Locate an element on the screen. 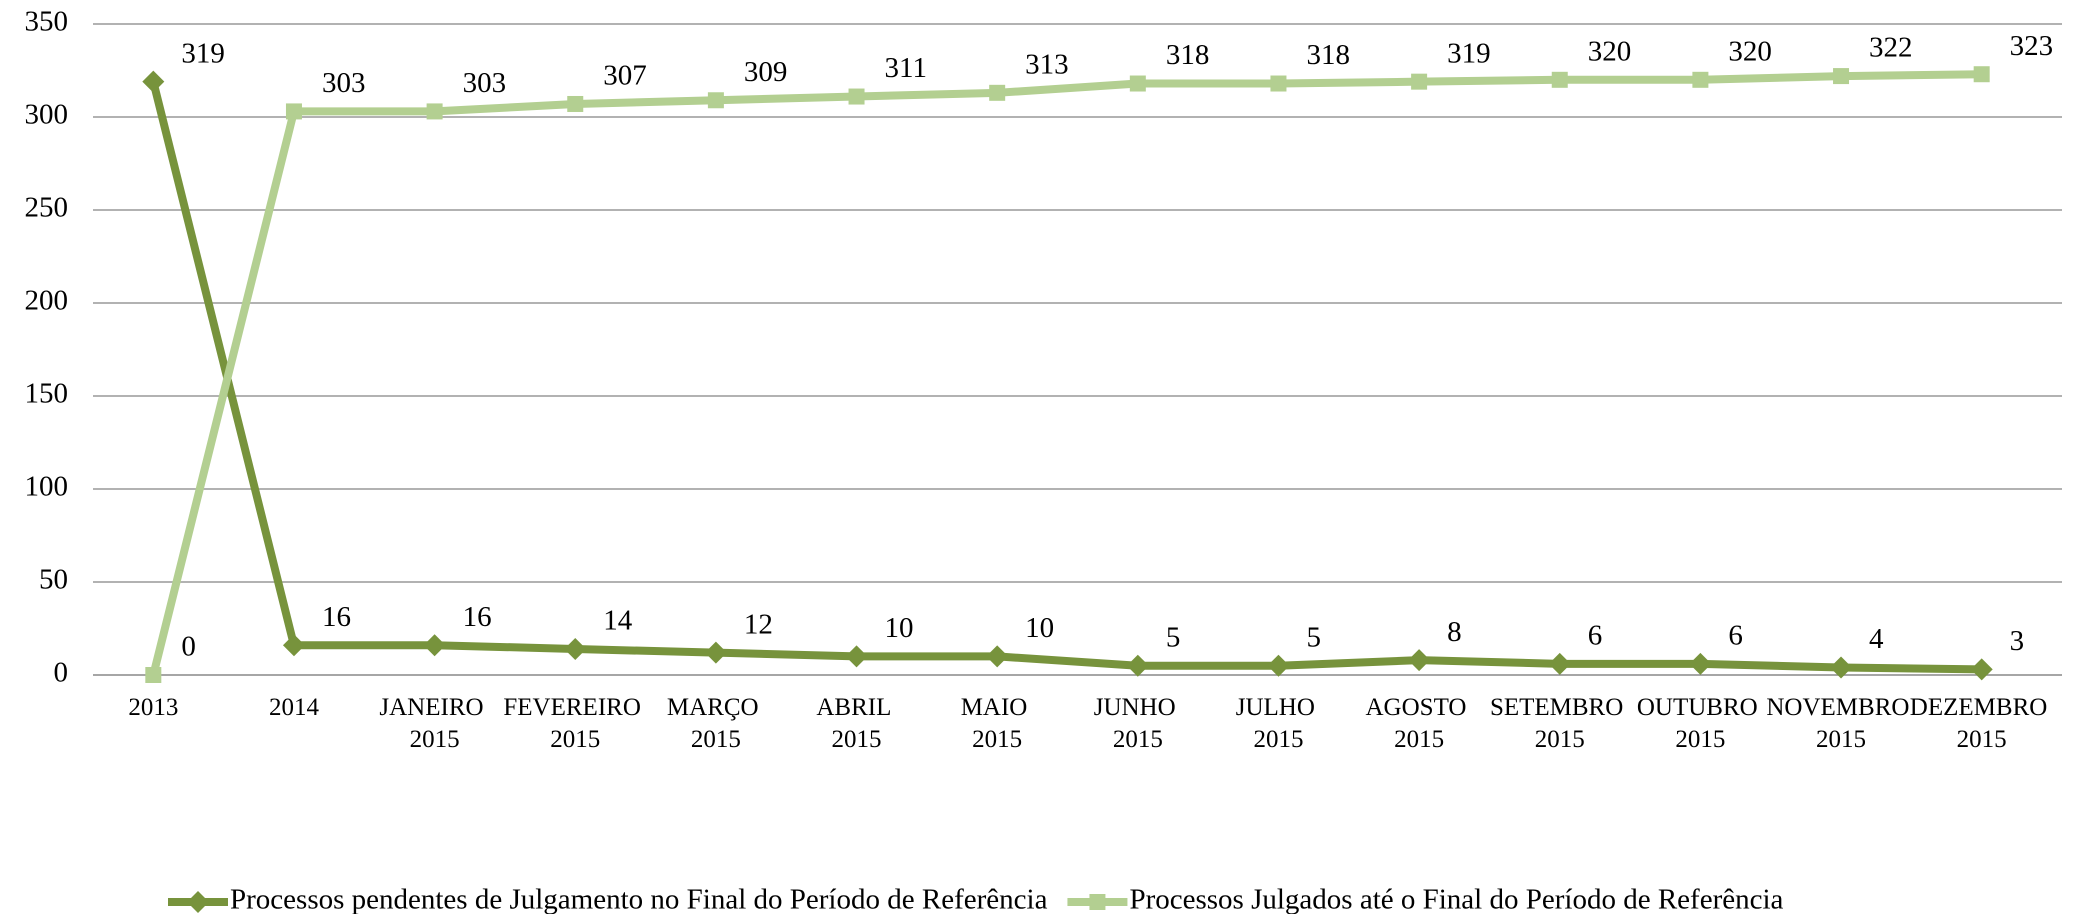 The height and width of the screenshot is (914, 2078). x-tick-label: MARÇO 2015 is located at coordinates (716, 723).